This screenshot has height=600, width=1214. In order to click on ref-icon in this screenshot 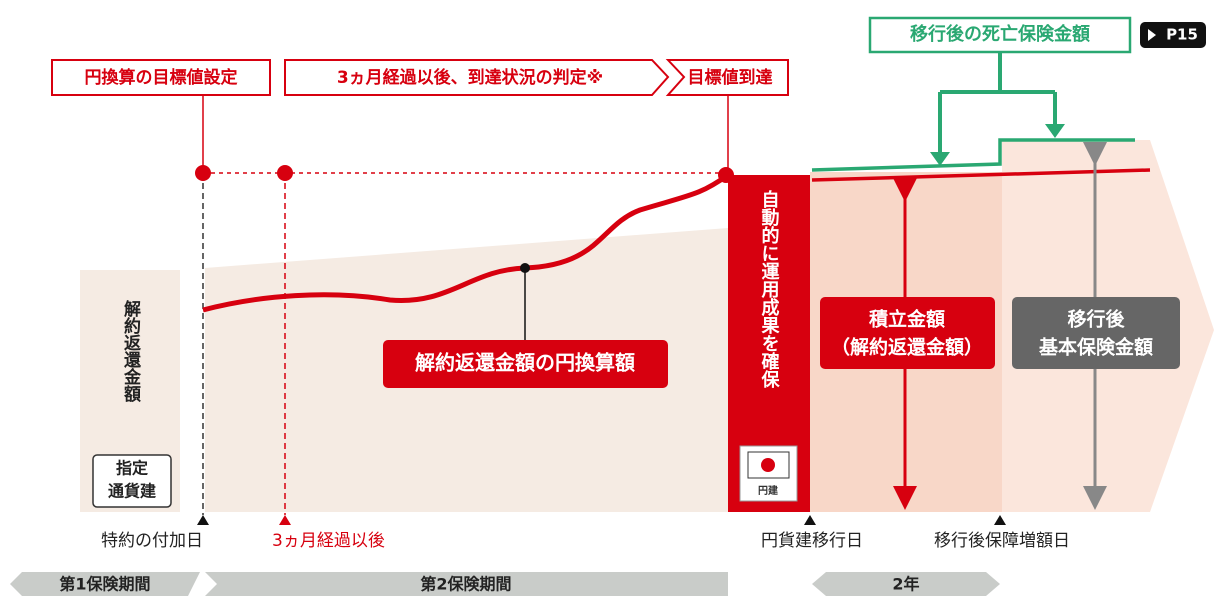, I will do `click(1152, 35)`.